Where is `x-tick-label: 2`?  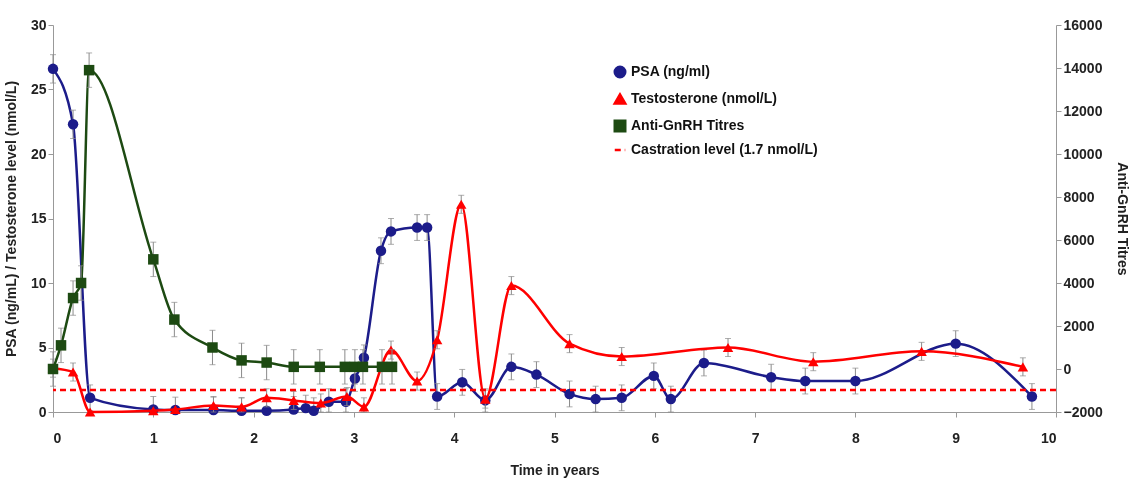 x-tick-label: 2 is located at coordinates (254, 437).